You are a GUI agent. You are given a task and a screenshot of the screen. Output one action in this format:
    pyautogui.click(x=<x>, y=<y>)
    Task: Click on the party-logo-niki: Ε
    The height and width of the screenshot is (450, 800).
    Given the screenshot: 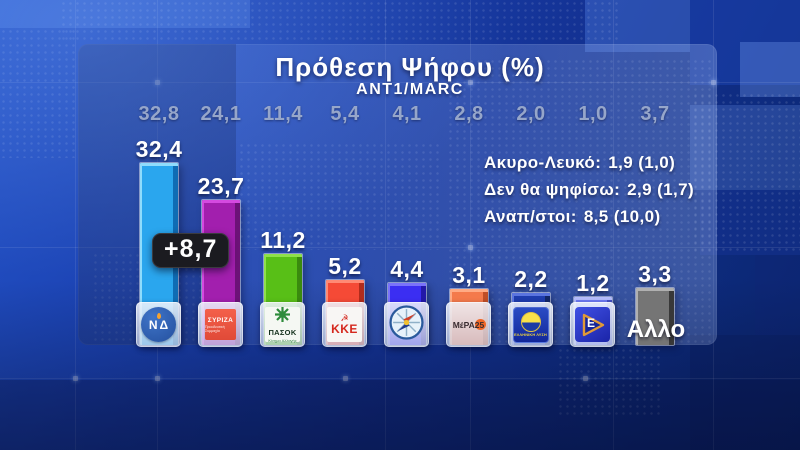 What is the action you would take?
    pyautogui.click(x=592, y=324)
    